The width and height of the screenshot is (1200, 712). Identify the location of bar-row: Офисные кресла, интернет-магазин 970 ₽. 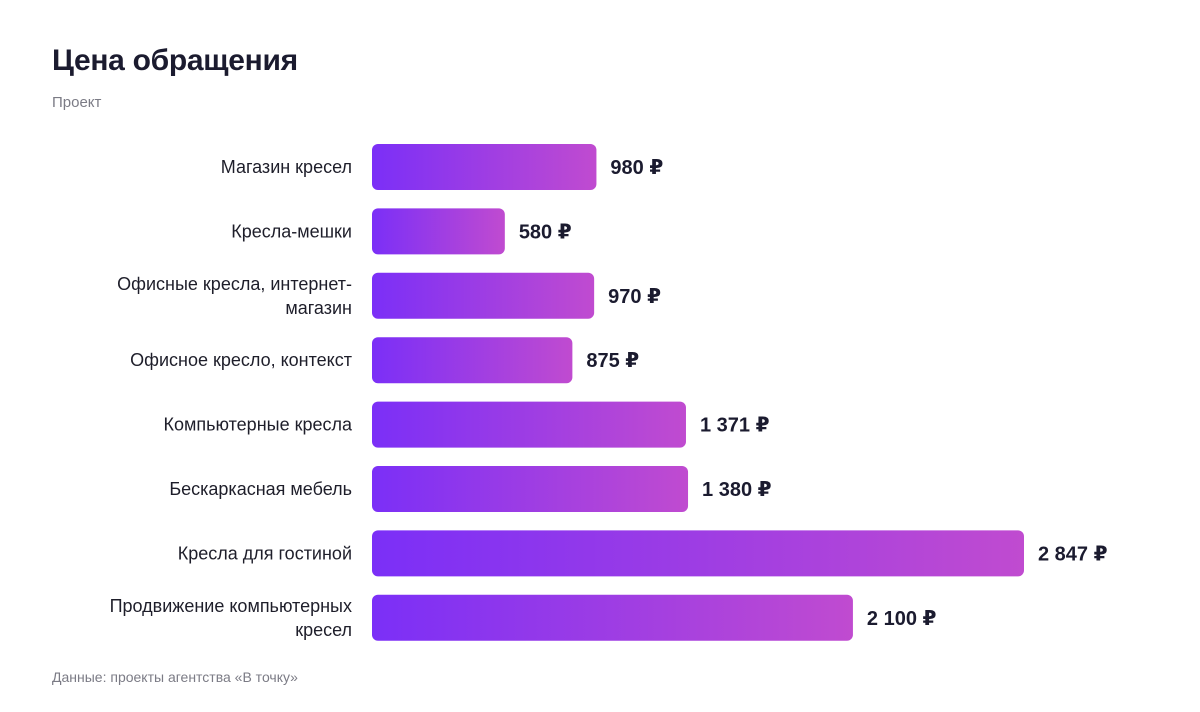
(389, 295).